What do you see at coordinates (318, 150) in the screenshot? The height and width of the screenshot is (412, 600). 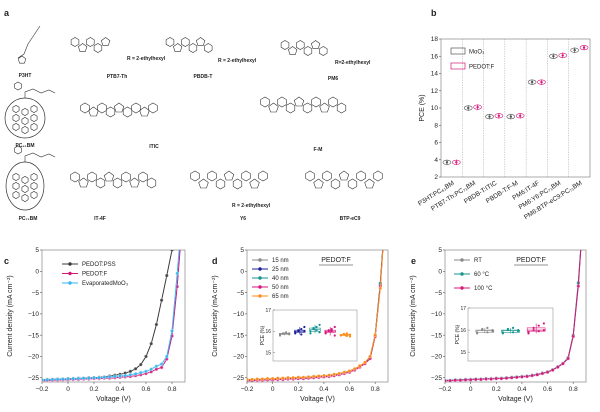 I see `molecule-label: F-M` at bounding box center [318, 150].